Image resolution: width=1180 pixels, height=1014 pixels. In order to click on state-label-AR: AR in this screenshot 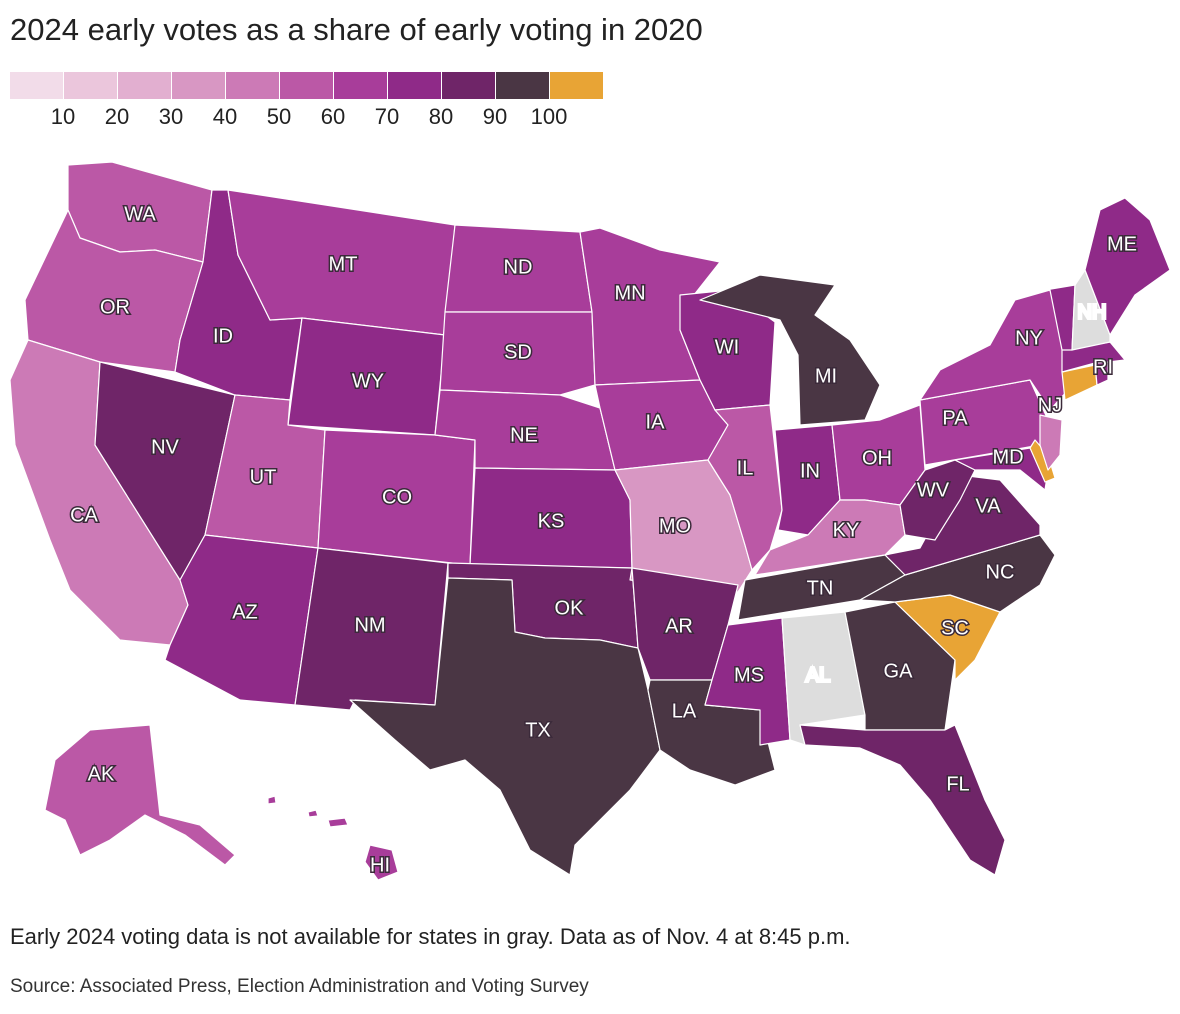, I will do `click(679, 626)`.